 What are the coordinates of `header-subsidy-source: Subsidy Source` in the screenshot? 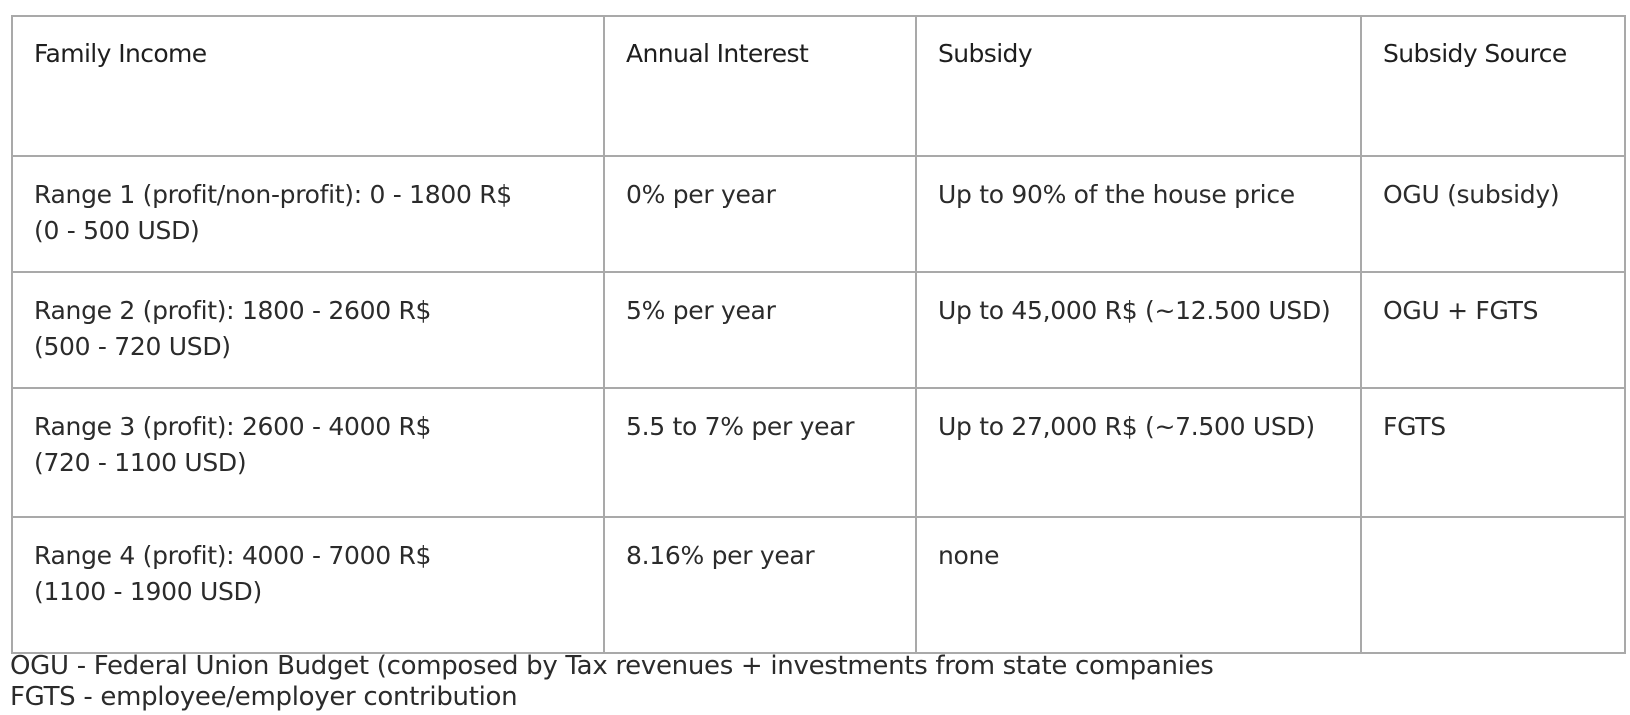 It's located at (1493, 86).